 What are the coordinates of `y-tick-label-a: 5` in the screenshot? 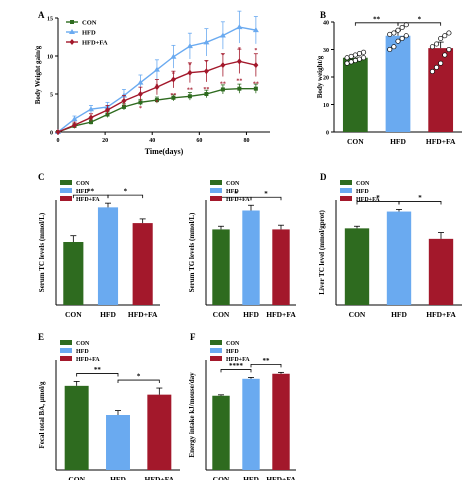 It's located at (51, 96).